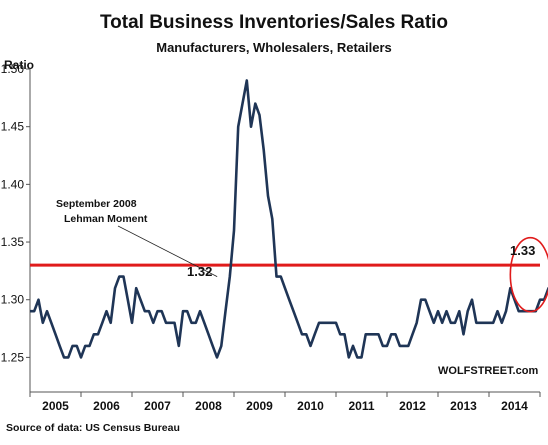  I want to click on y-tick-label: 1.25, so click(13, 357).